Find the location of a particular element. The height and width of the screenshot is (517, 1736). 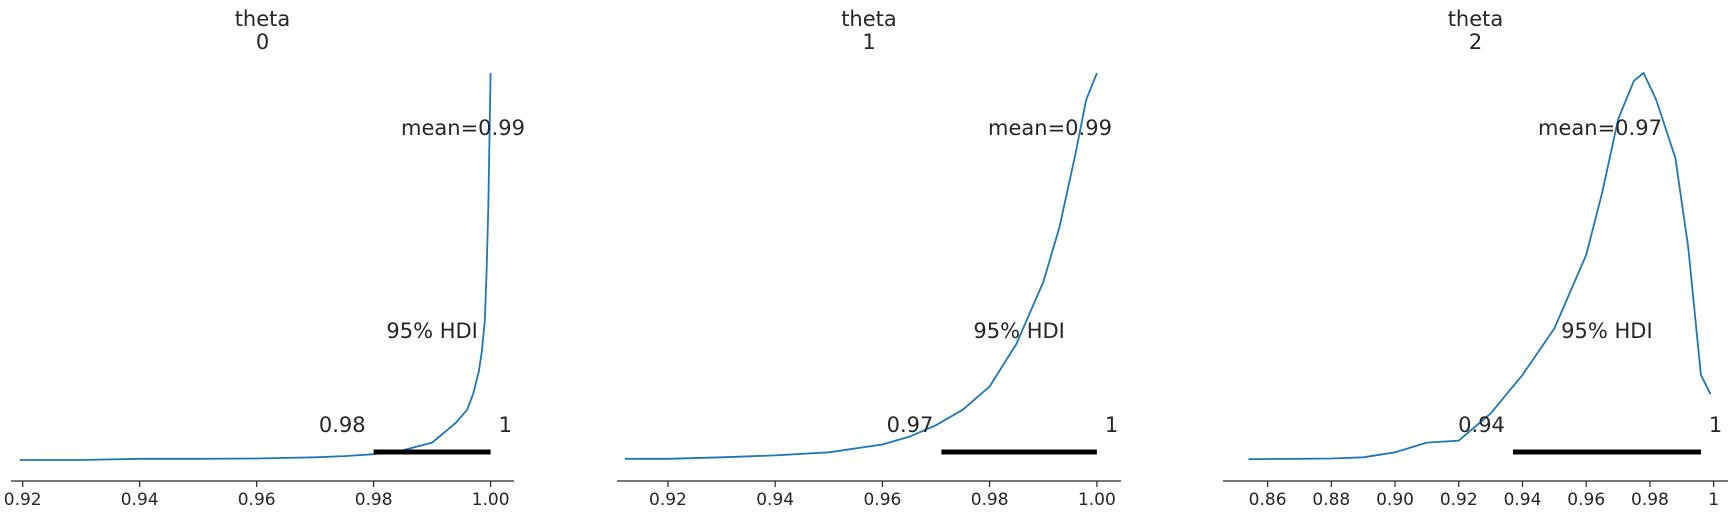

panel-subtitle: 2 is located at coordinates (1475, 42).